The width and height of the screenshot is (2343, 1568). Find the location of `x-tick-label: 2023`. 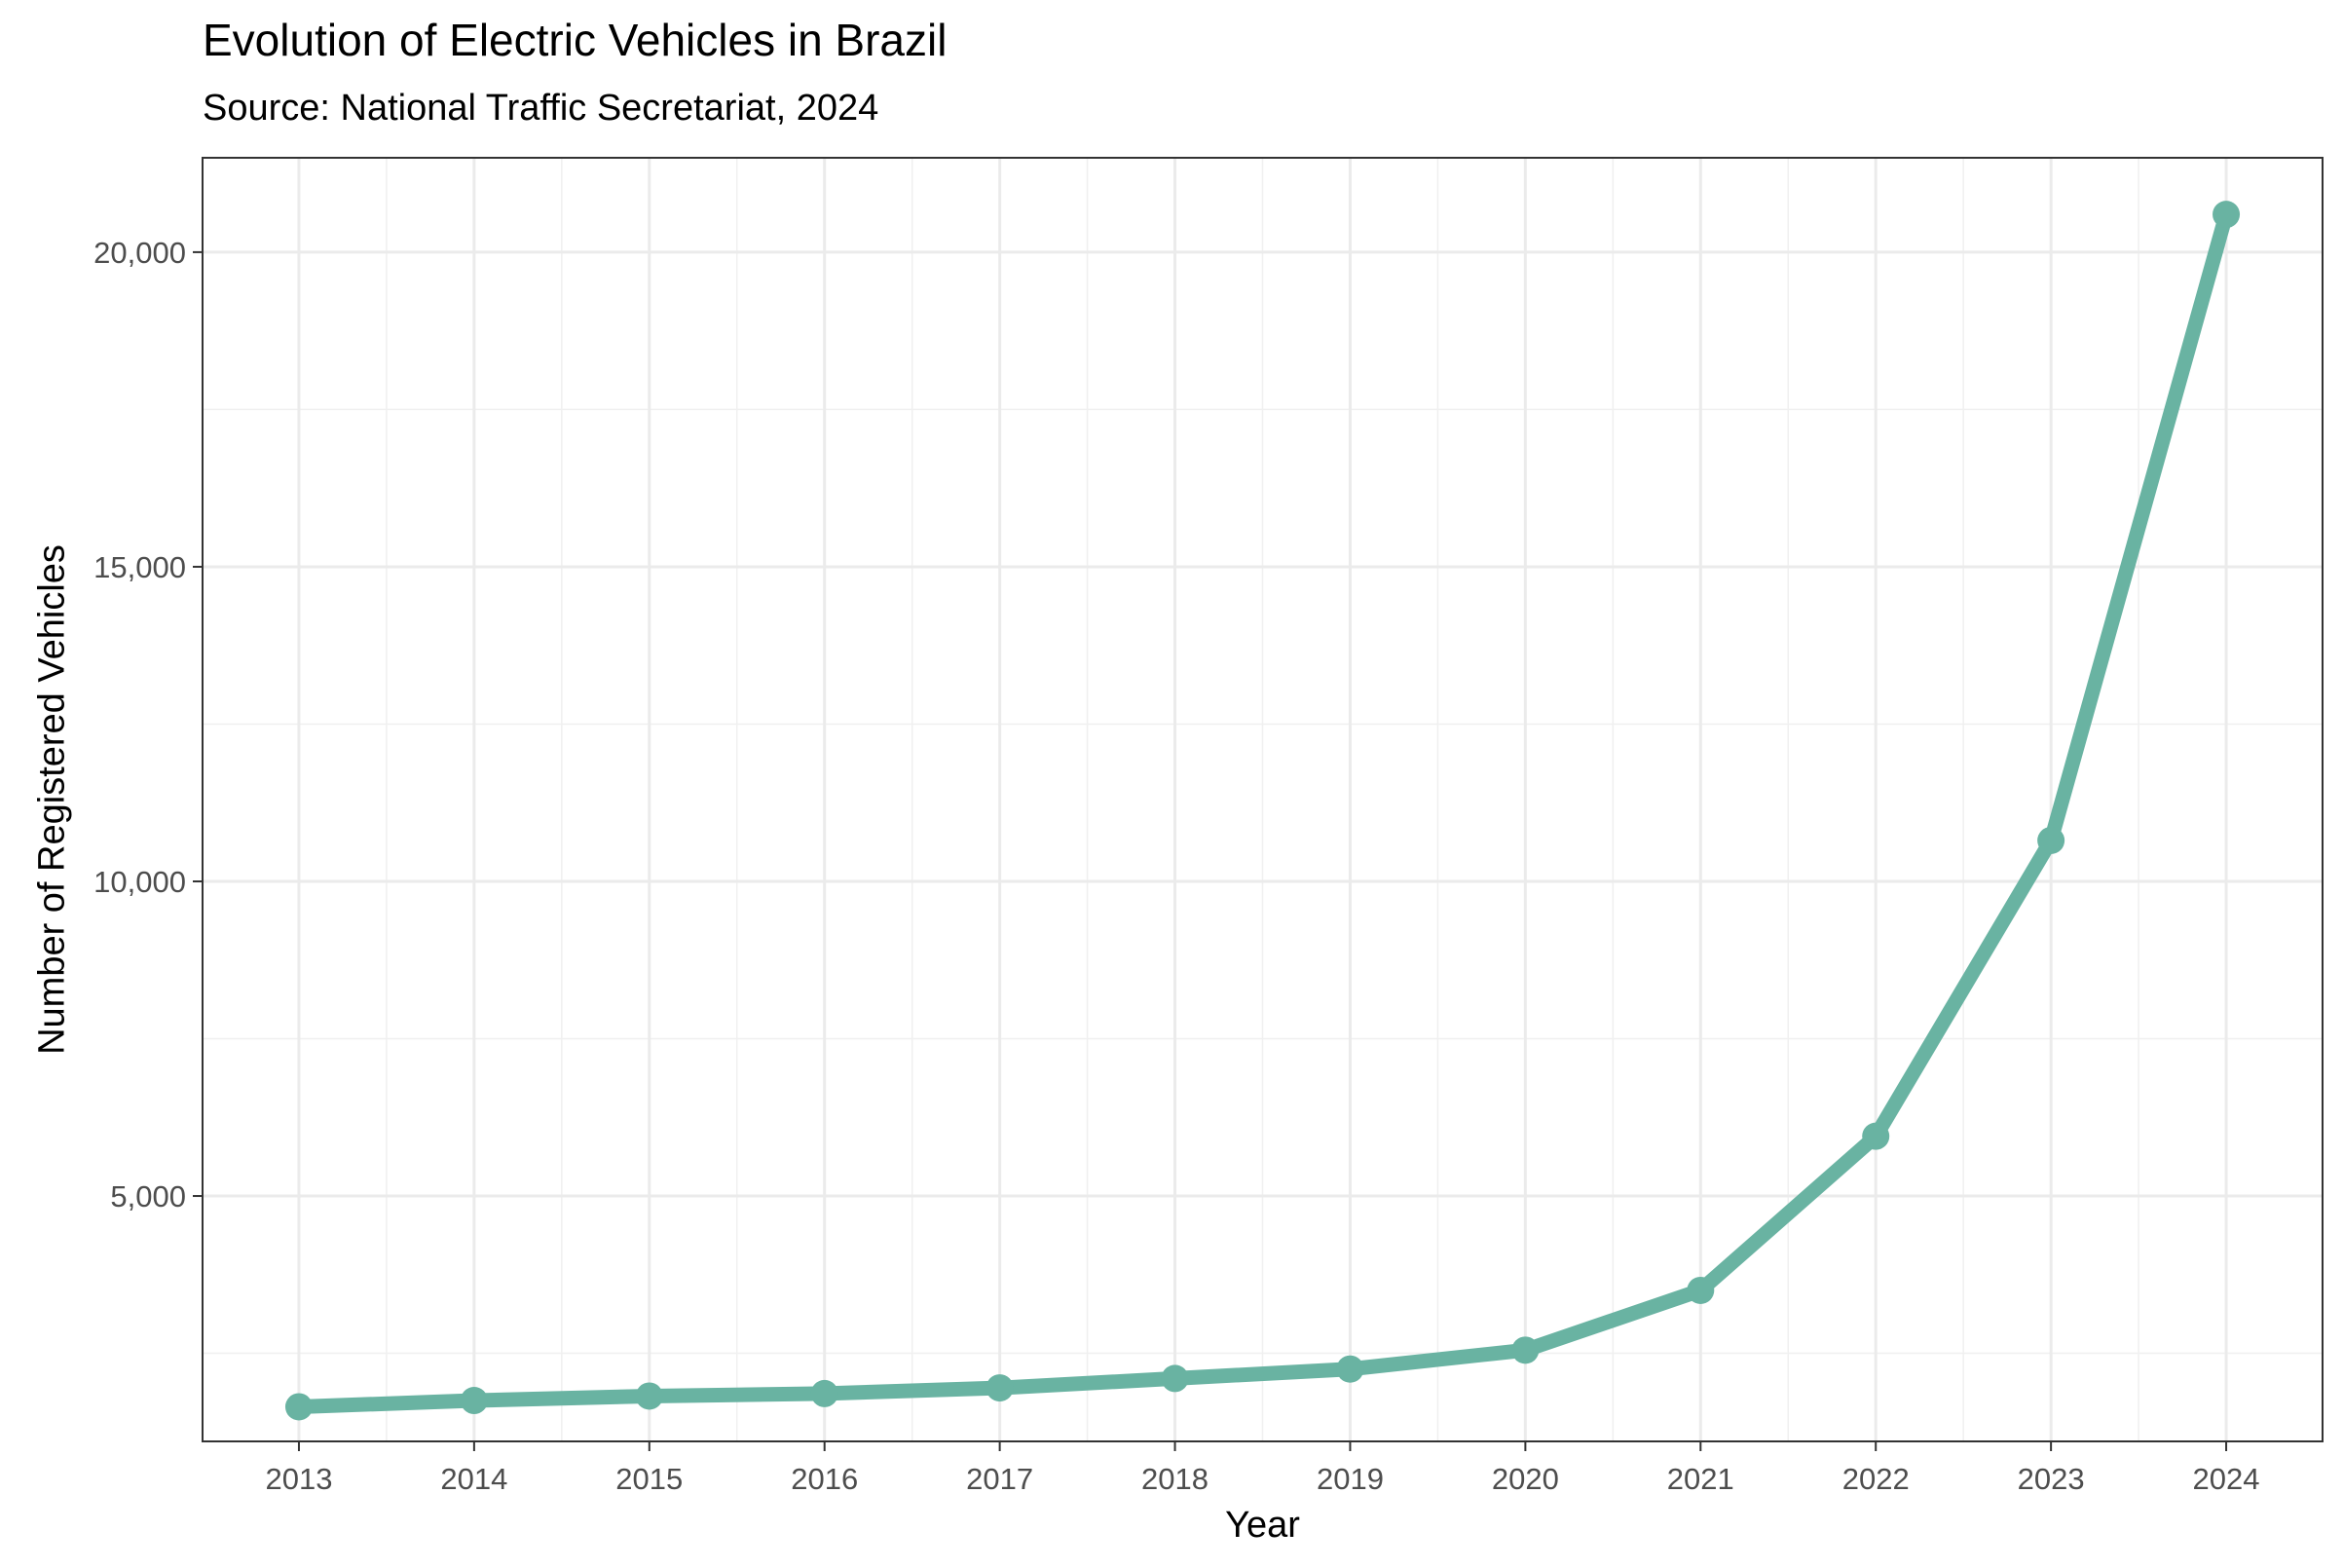

x-tick-label: 2023 is located at coordinates (2052, 1479).